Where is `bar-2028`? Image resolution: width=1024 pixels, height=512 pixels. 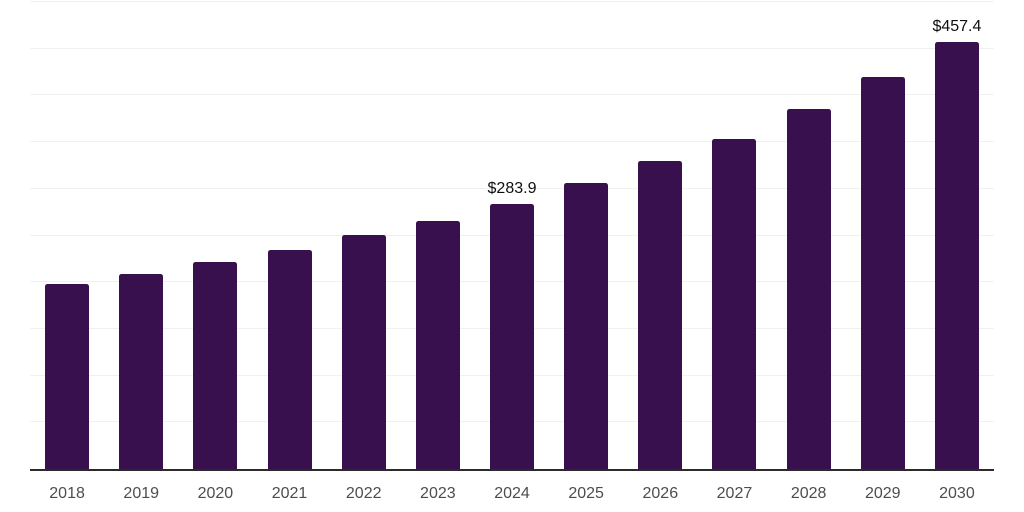 bar-2028 is located at coordinates (808, 288).